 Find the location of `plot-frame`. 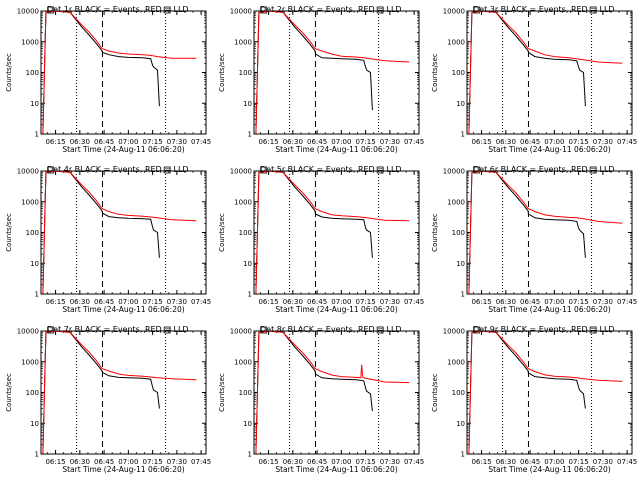

plot-frame is located at coordinates (549, 232).